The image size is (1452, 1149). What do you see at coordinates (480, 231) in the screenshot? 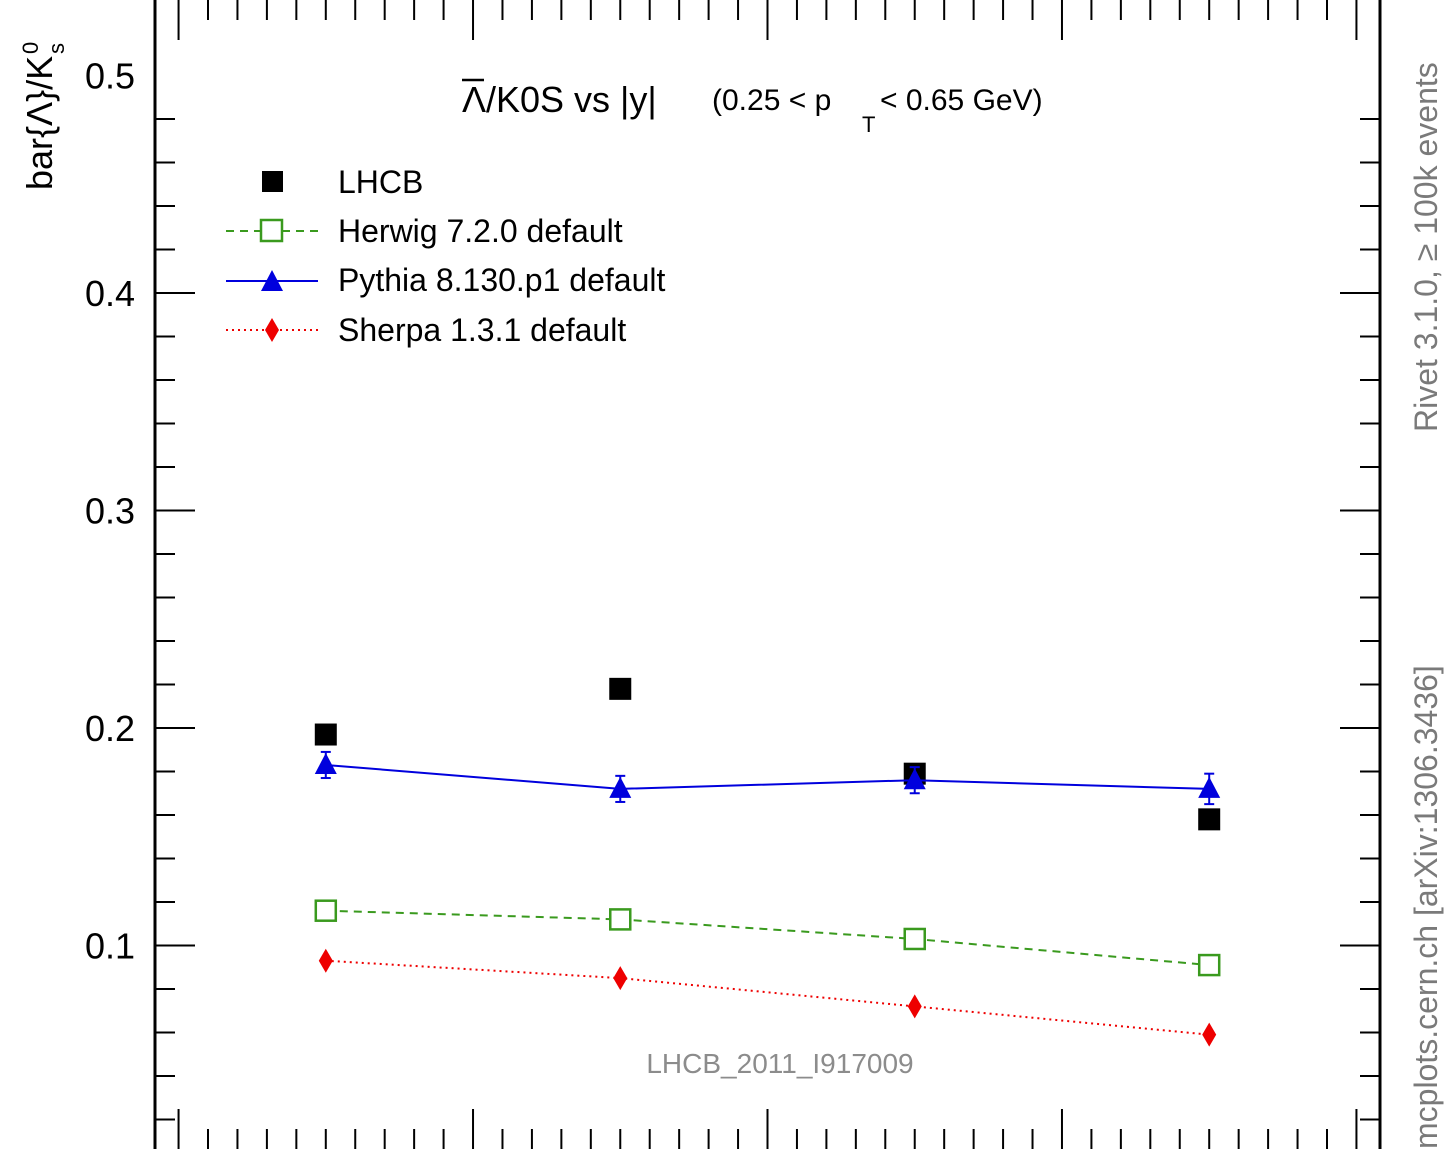
I see `legend-label-herwig: Herwig 7.2.0 default` at bounding box center [480, 231].